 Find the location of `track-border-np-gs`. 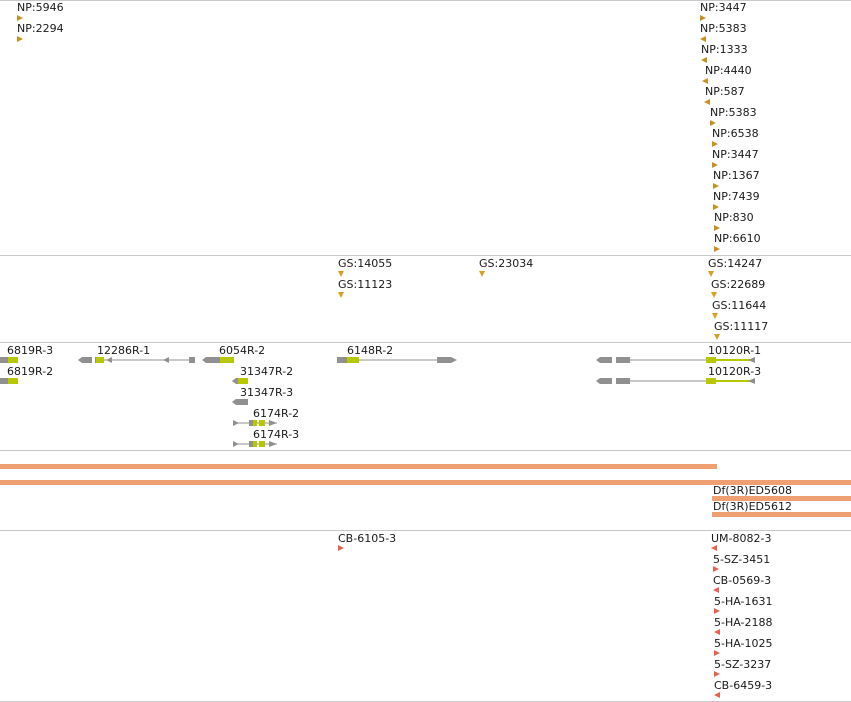

track-border-np-gs is located at coordinates (425, 255).